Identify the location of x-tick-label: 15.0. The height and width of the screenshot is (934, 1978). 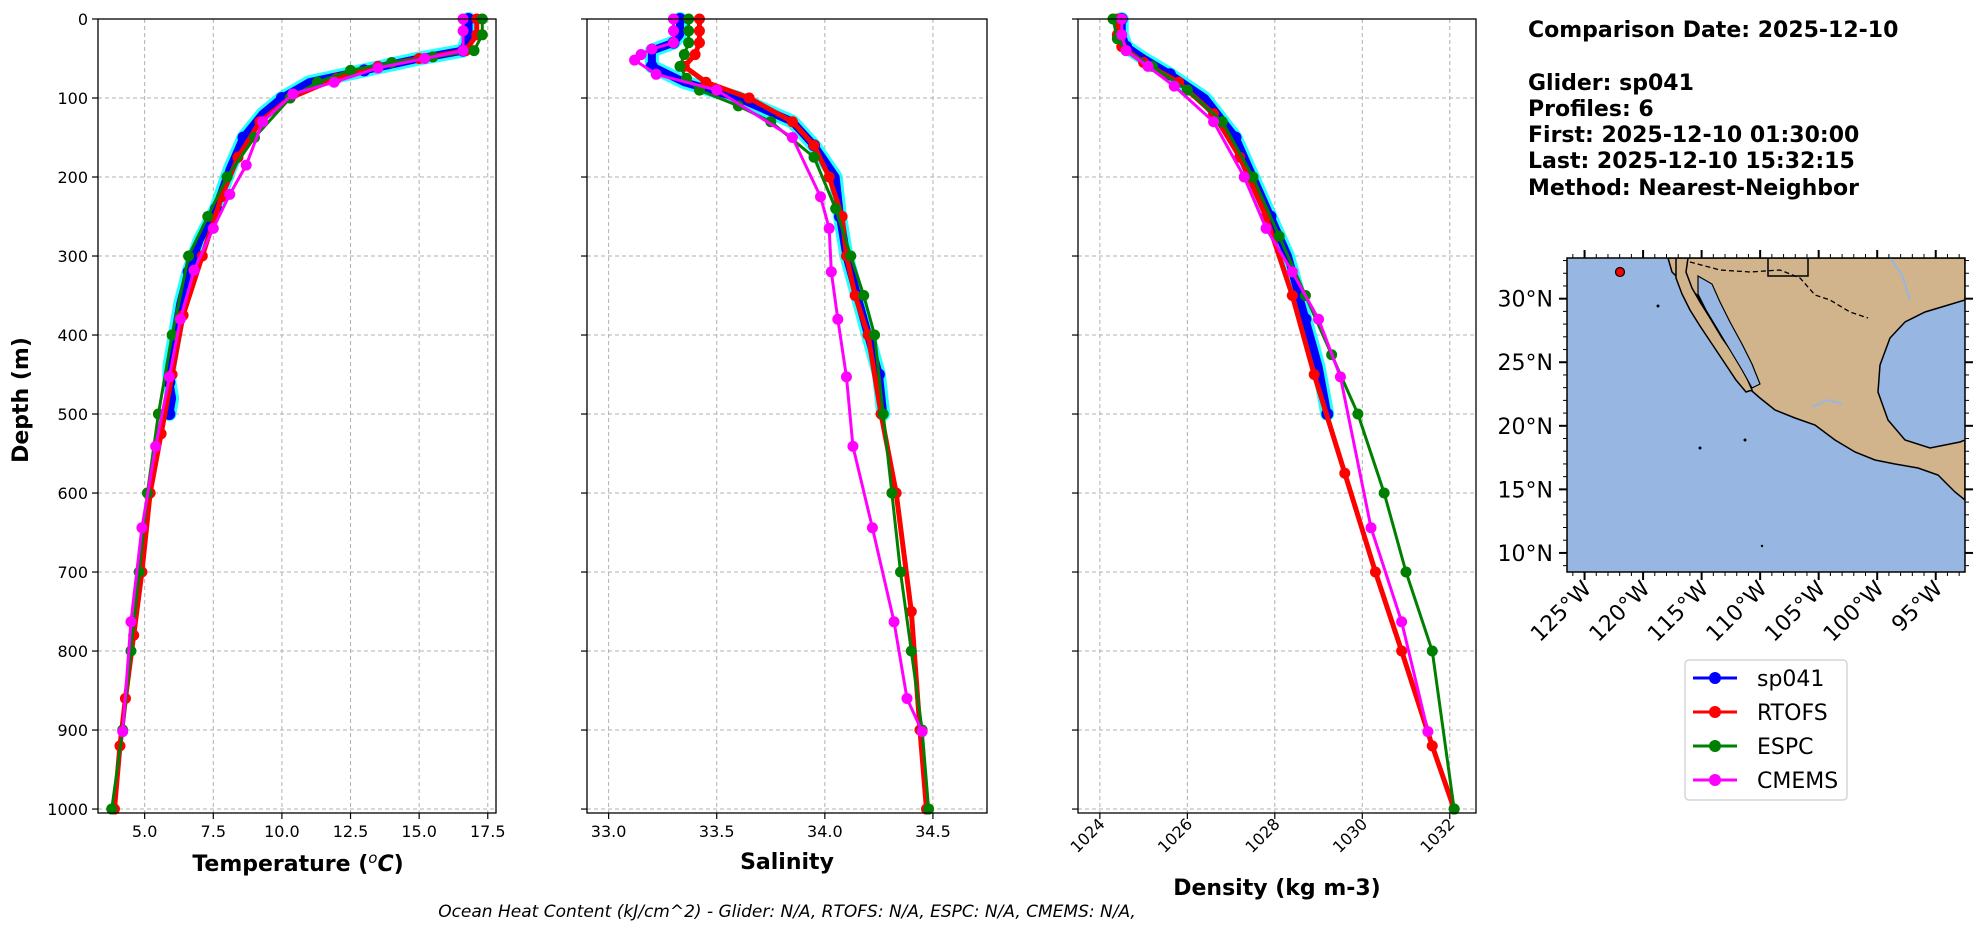
(419, 831).